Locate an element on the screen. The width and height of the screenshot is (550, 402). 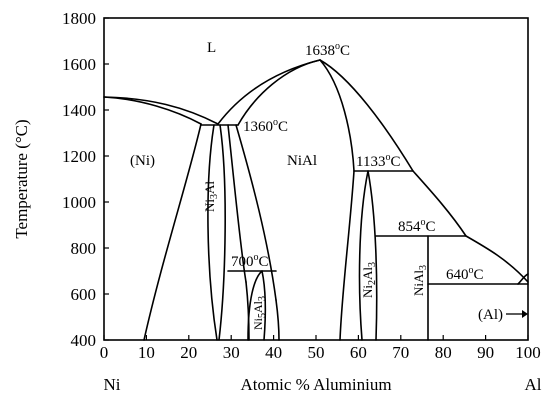
y-tick-label: 1800 is located at coordinates (79, 18).